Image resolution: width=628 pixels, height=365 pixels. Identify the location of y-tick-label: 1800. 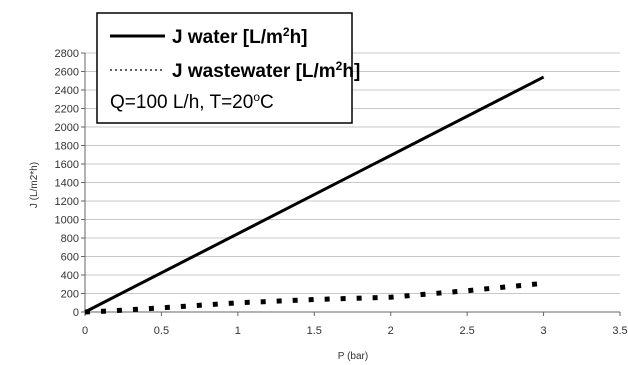
(67, 147).